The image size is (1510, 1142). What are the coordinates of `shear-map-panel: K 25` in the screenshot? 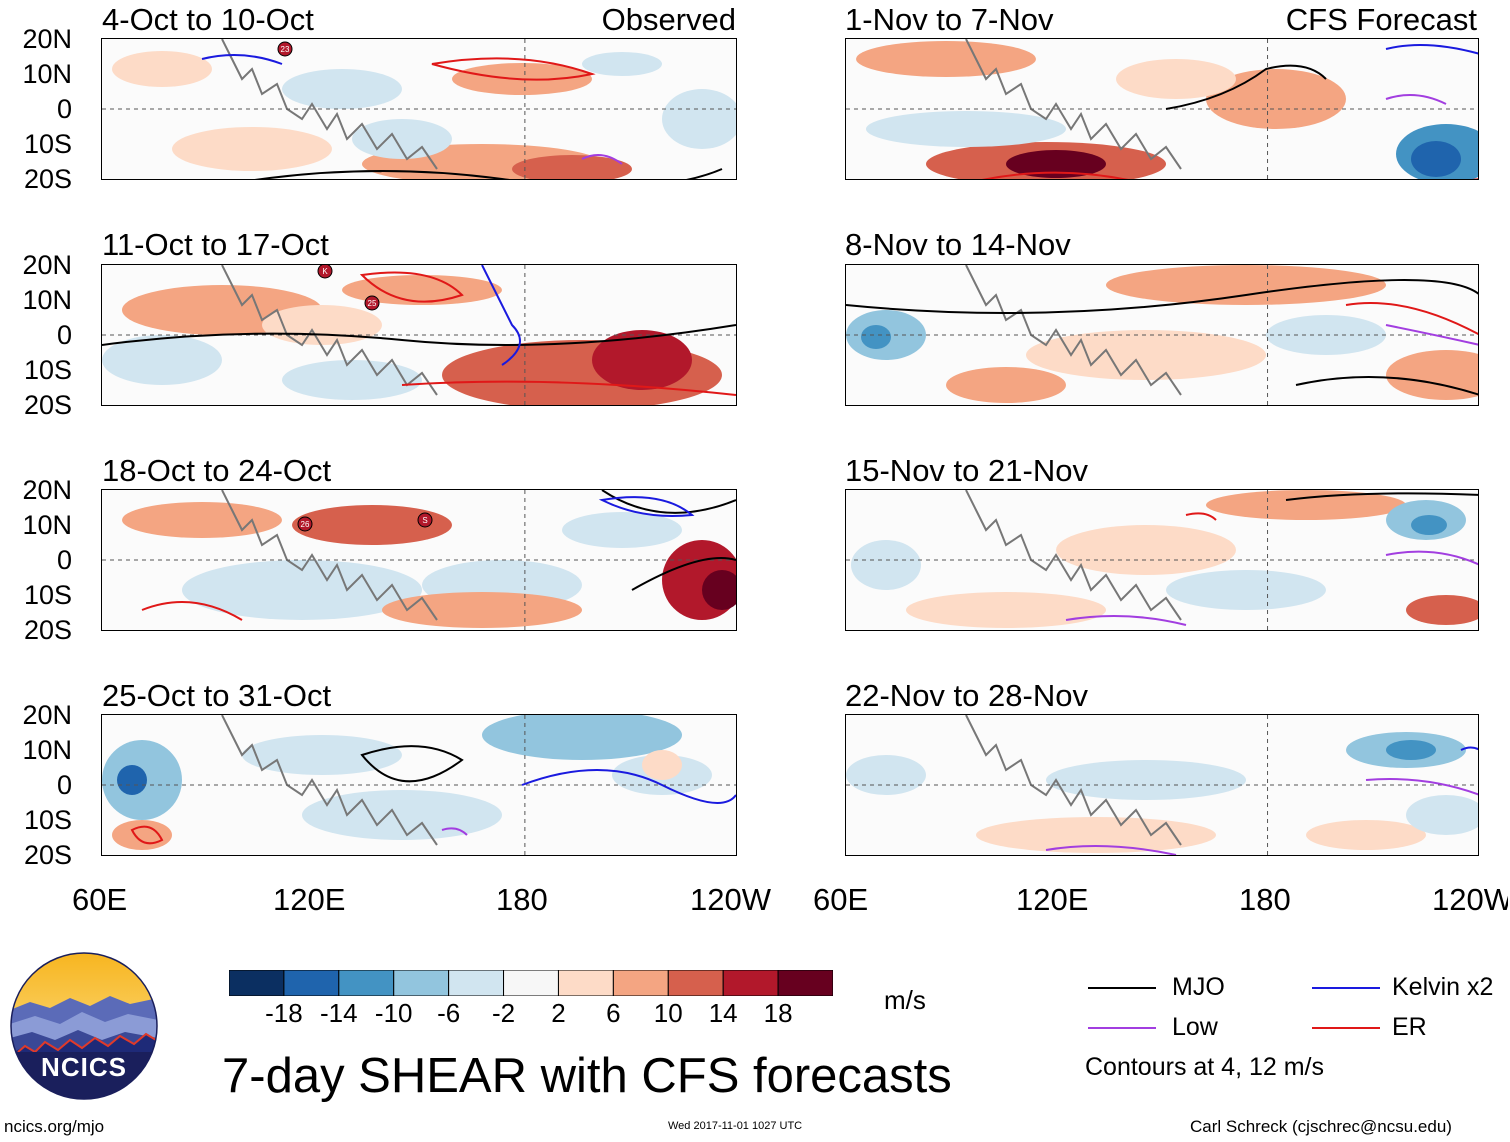 It's located at (419, 335).